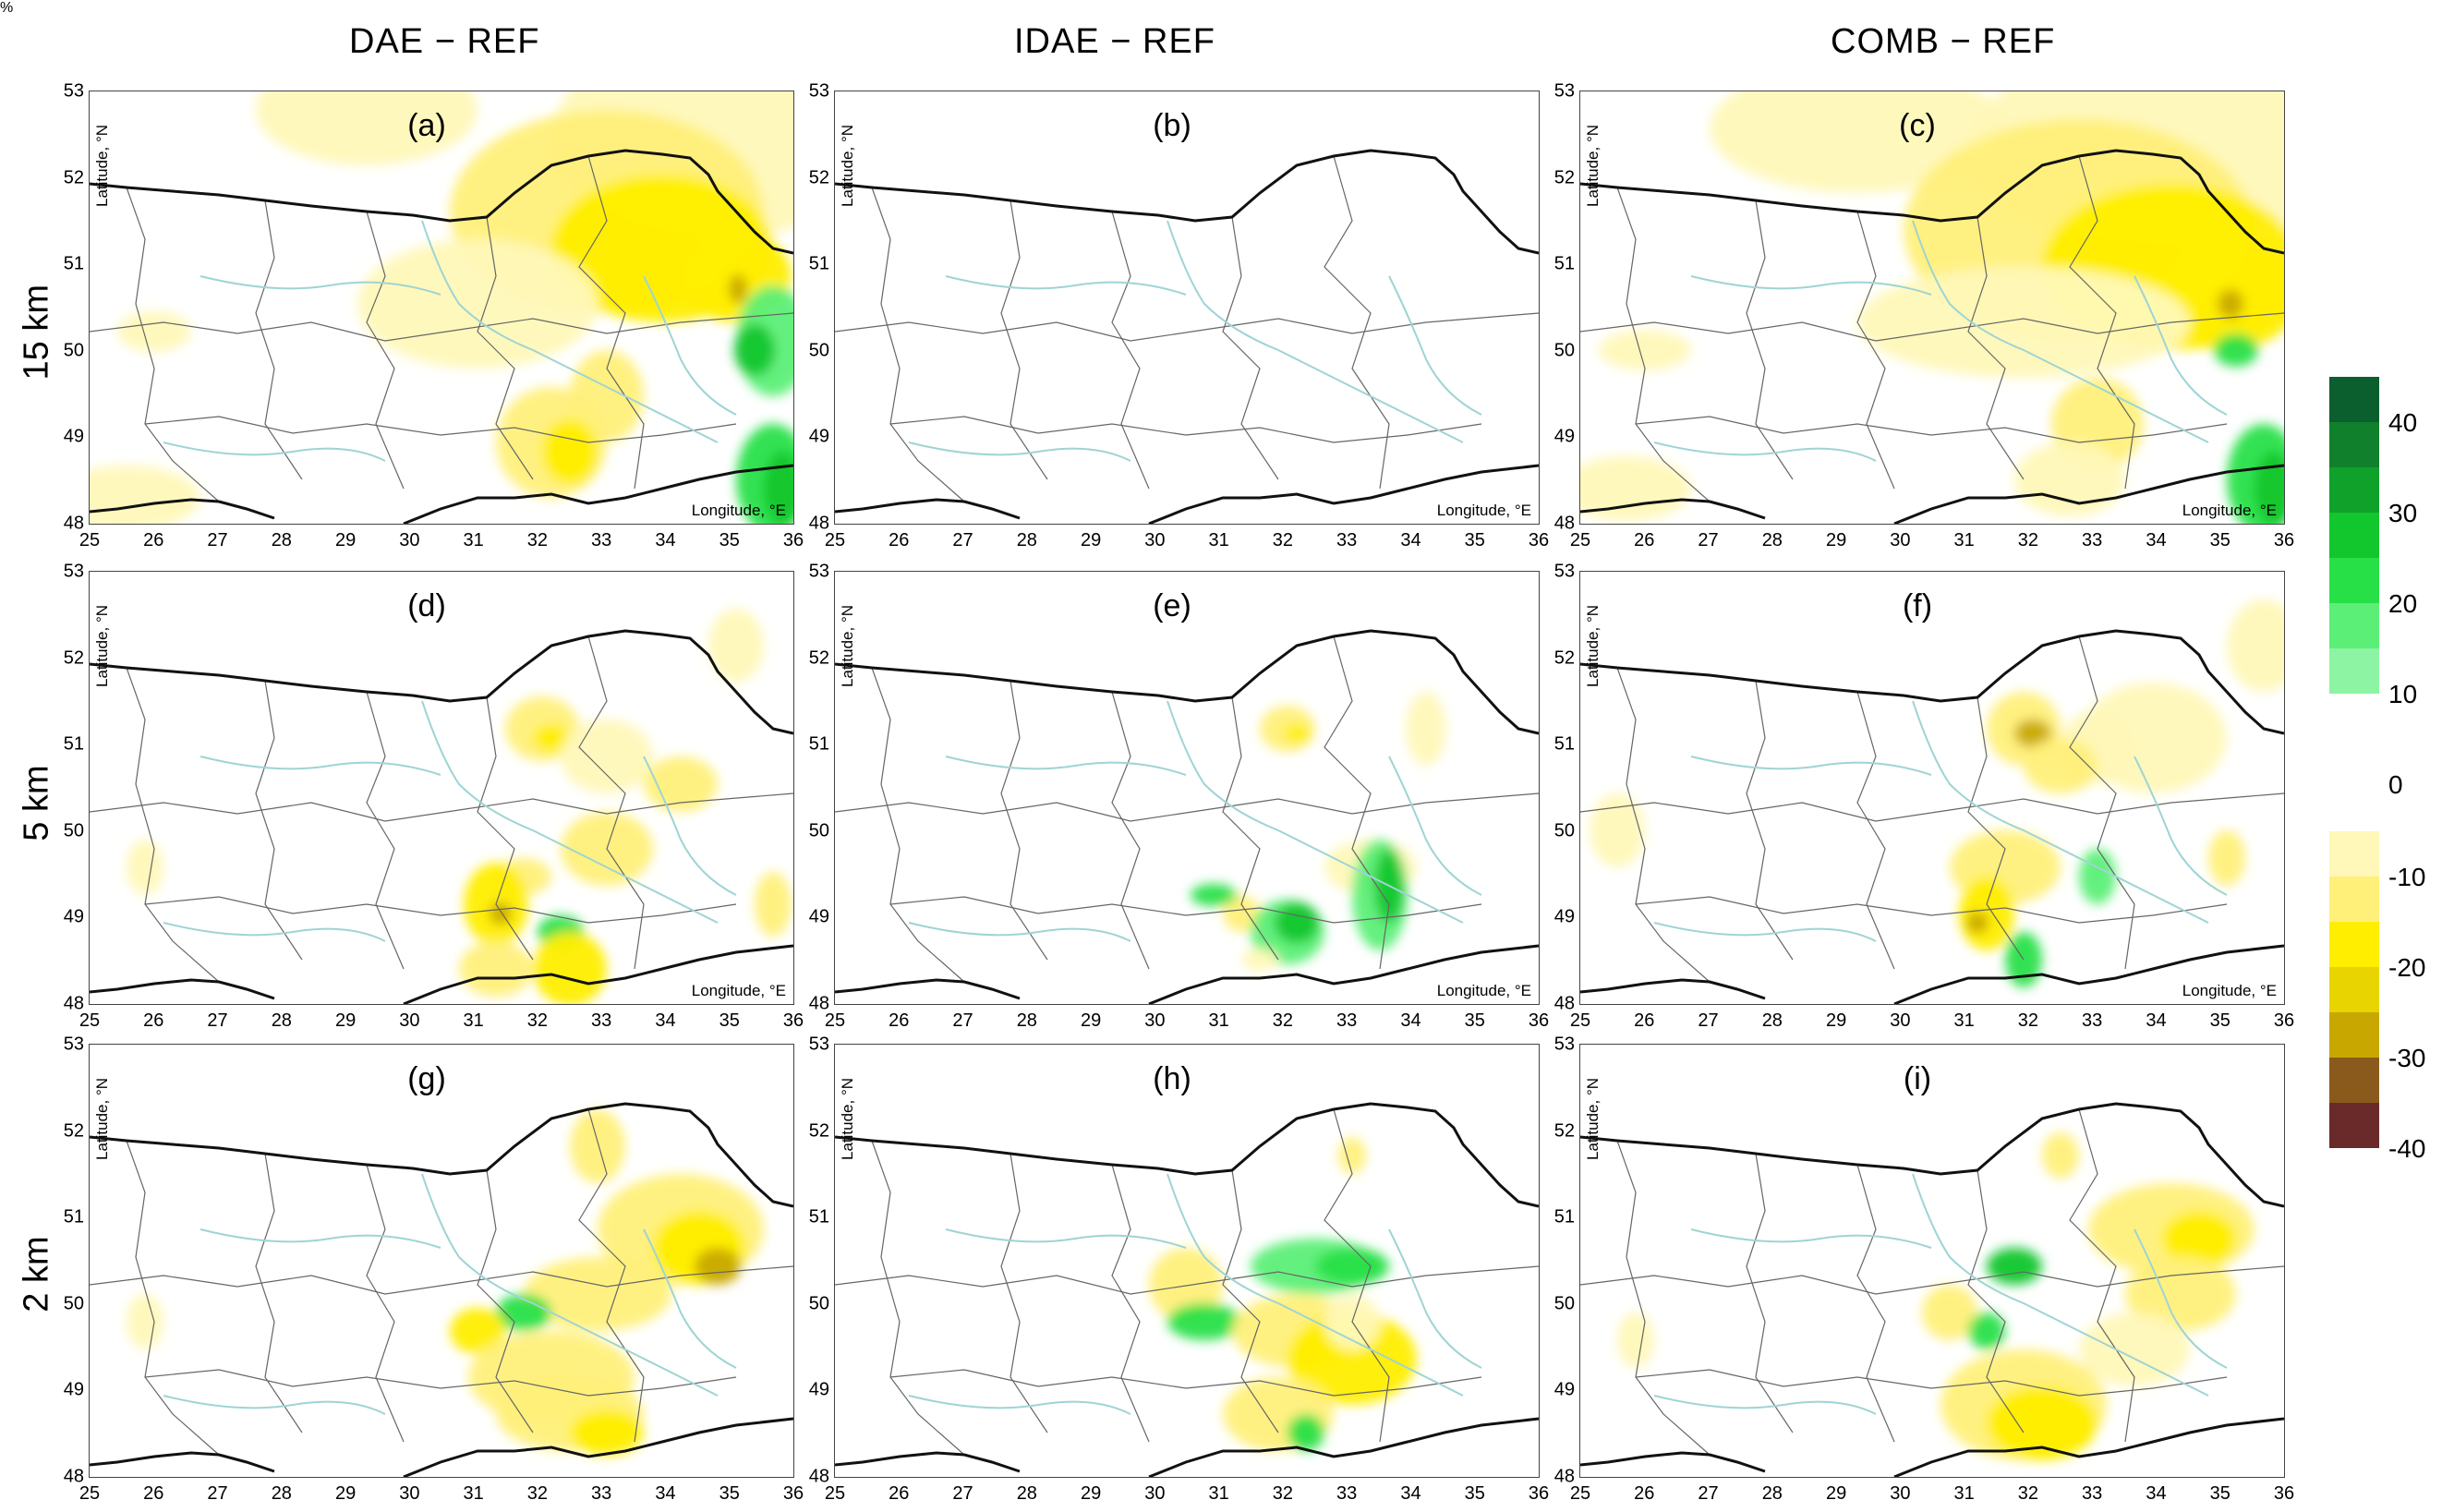 The height and width of the screenshot is (1512, 2442). What do you see at coordinates (2403, 422) in the screenshot?
I see `legend-label-40: 40` at bounding box center [2403, 422].